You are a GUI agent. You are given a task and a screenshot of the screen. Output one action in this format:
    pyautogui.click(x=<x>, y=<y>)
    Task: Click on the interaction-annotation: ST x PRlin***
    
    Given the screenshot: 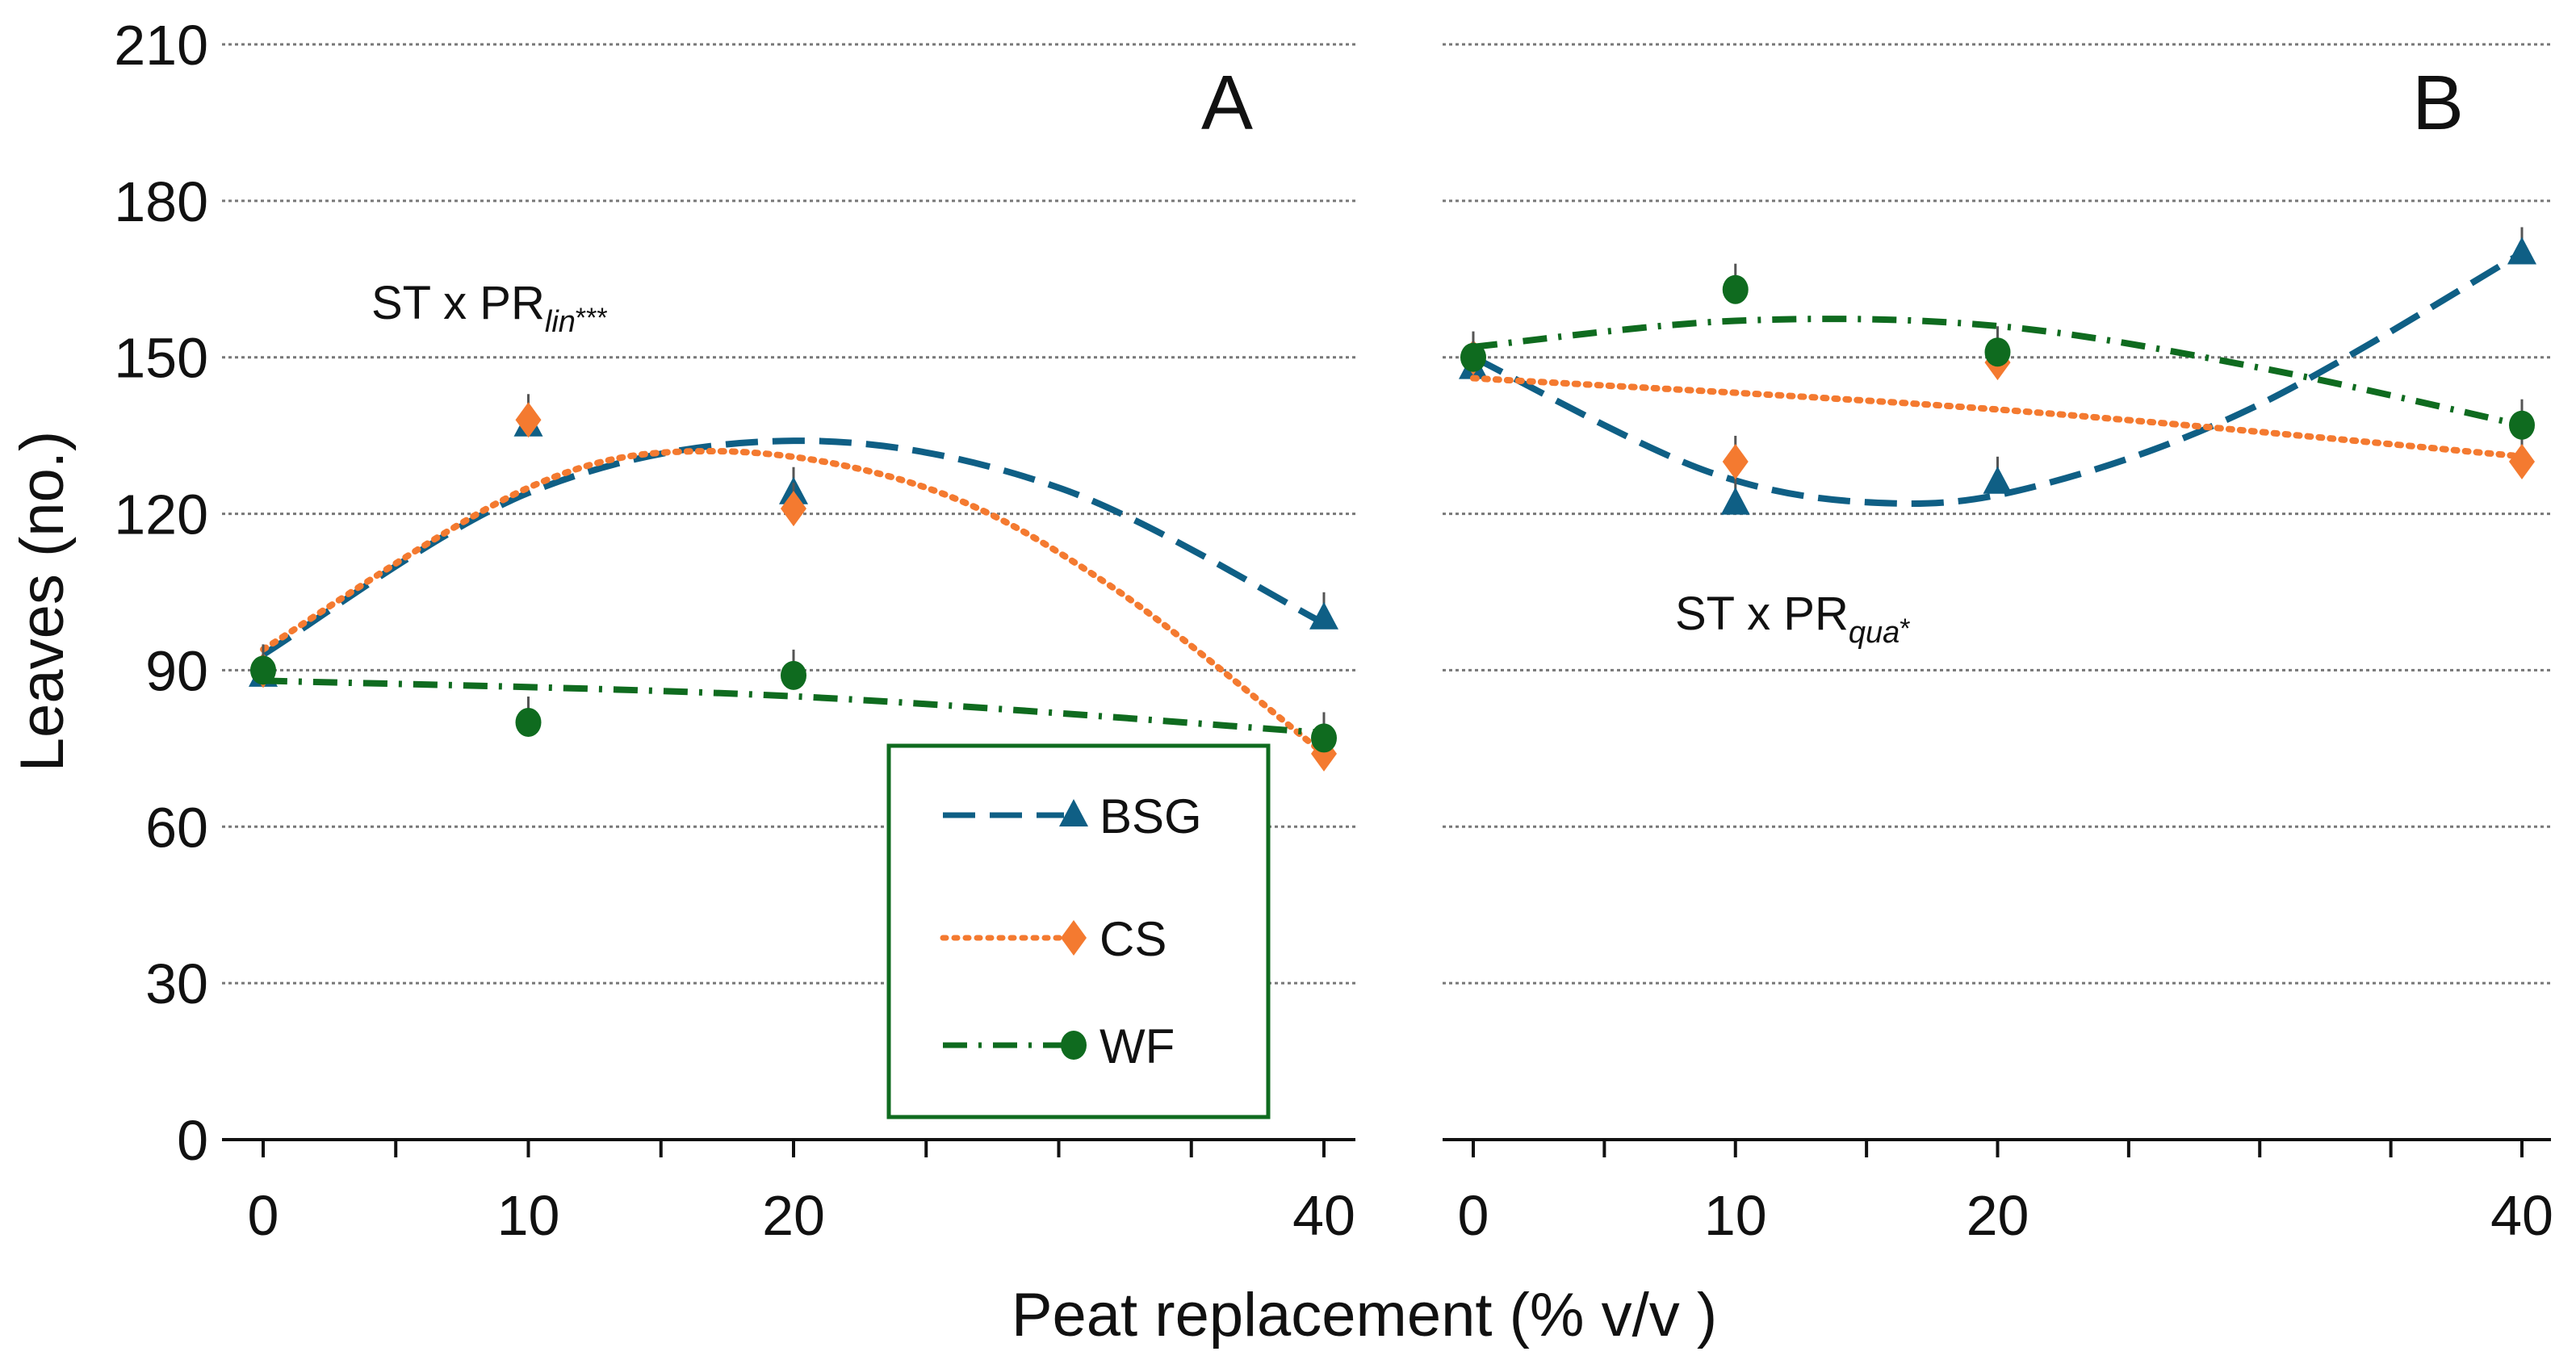 What is the action you would take?
    pyautogui.click(x=489, y=308)
    